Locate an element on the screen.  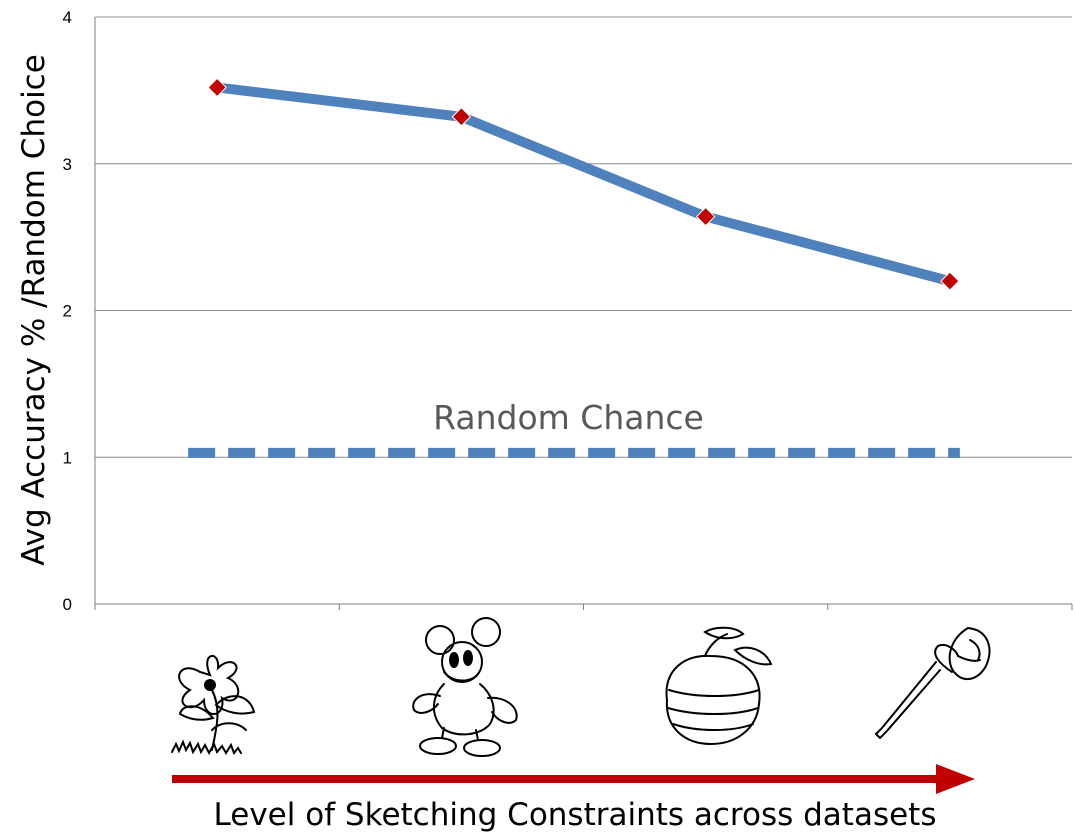
y-tick-label: 0 is located at coordinates (67, 604).